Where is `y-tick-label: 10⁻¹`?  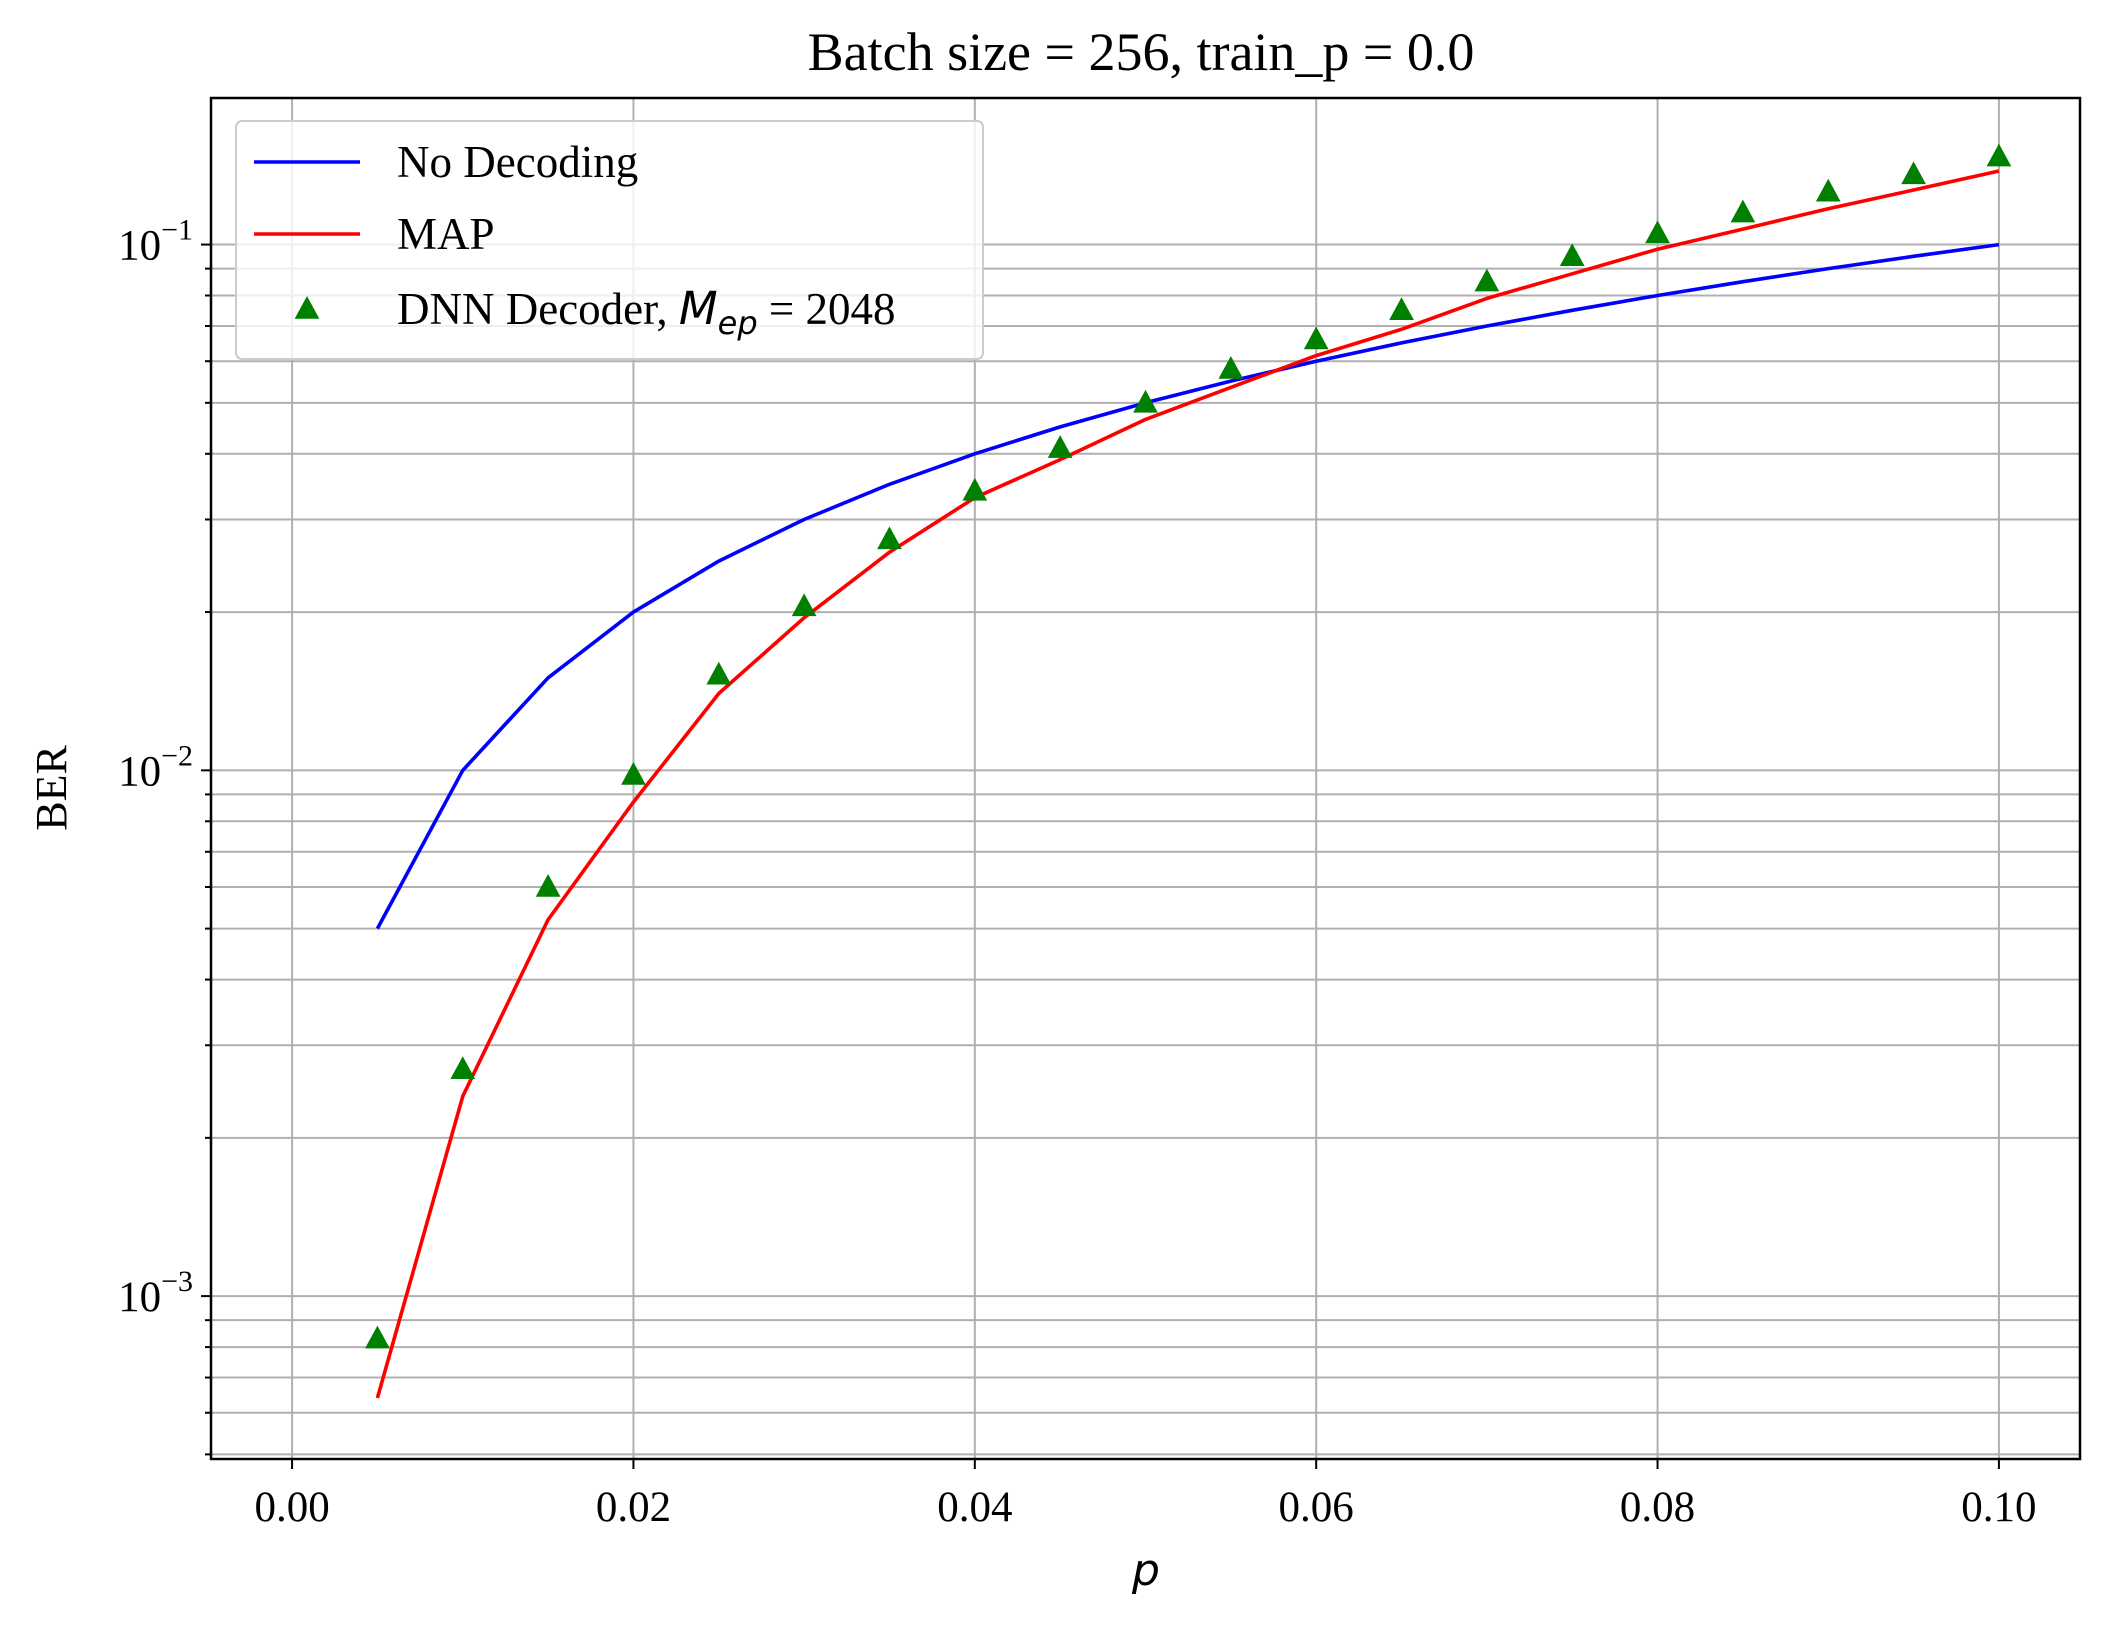 y-tick-label: 10⁻¹ is located at coordinates (155, 242).